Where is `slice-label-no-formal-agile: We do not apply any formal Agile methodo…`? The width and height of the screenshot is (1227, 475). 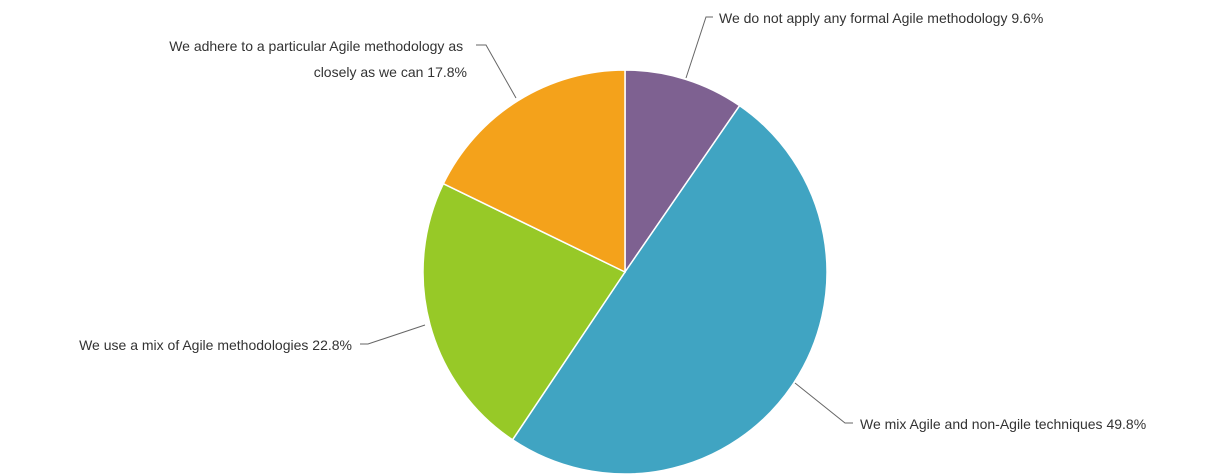
slice-label-no-formal-agile: We do not apply any formal Agile methodo… is located at coordinates (881, 18).